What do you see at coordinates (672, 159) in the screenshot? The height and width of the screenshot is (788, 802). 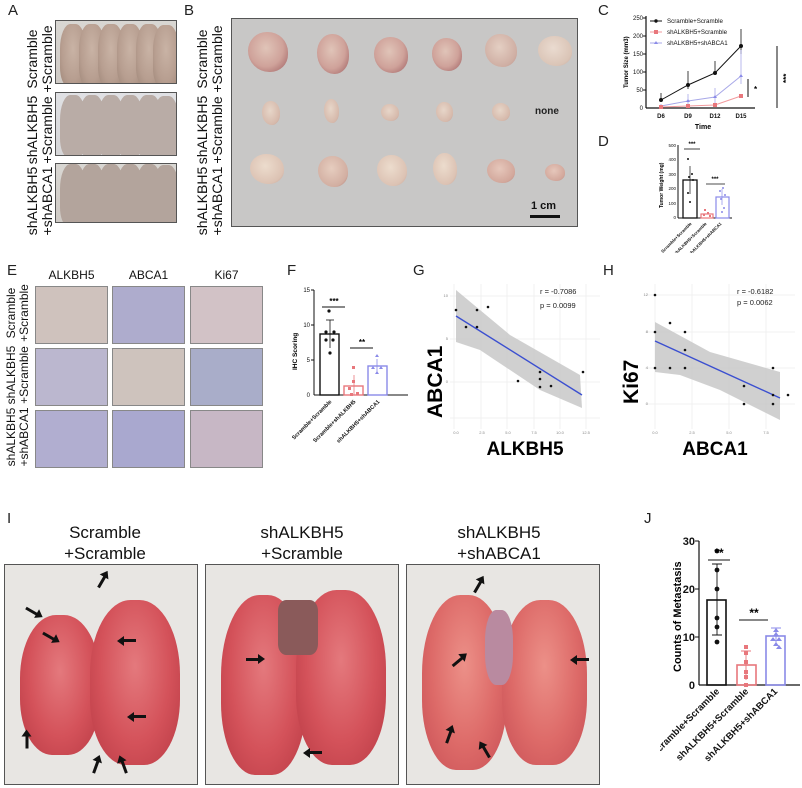 I see `svg-text: 400` at bounding box center [672, 159].